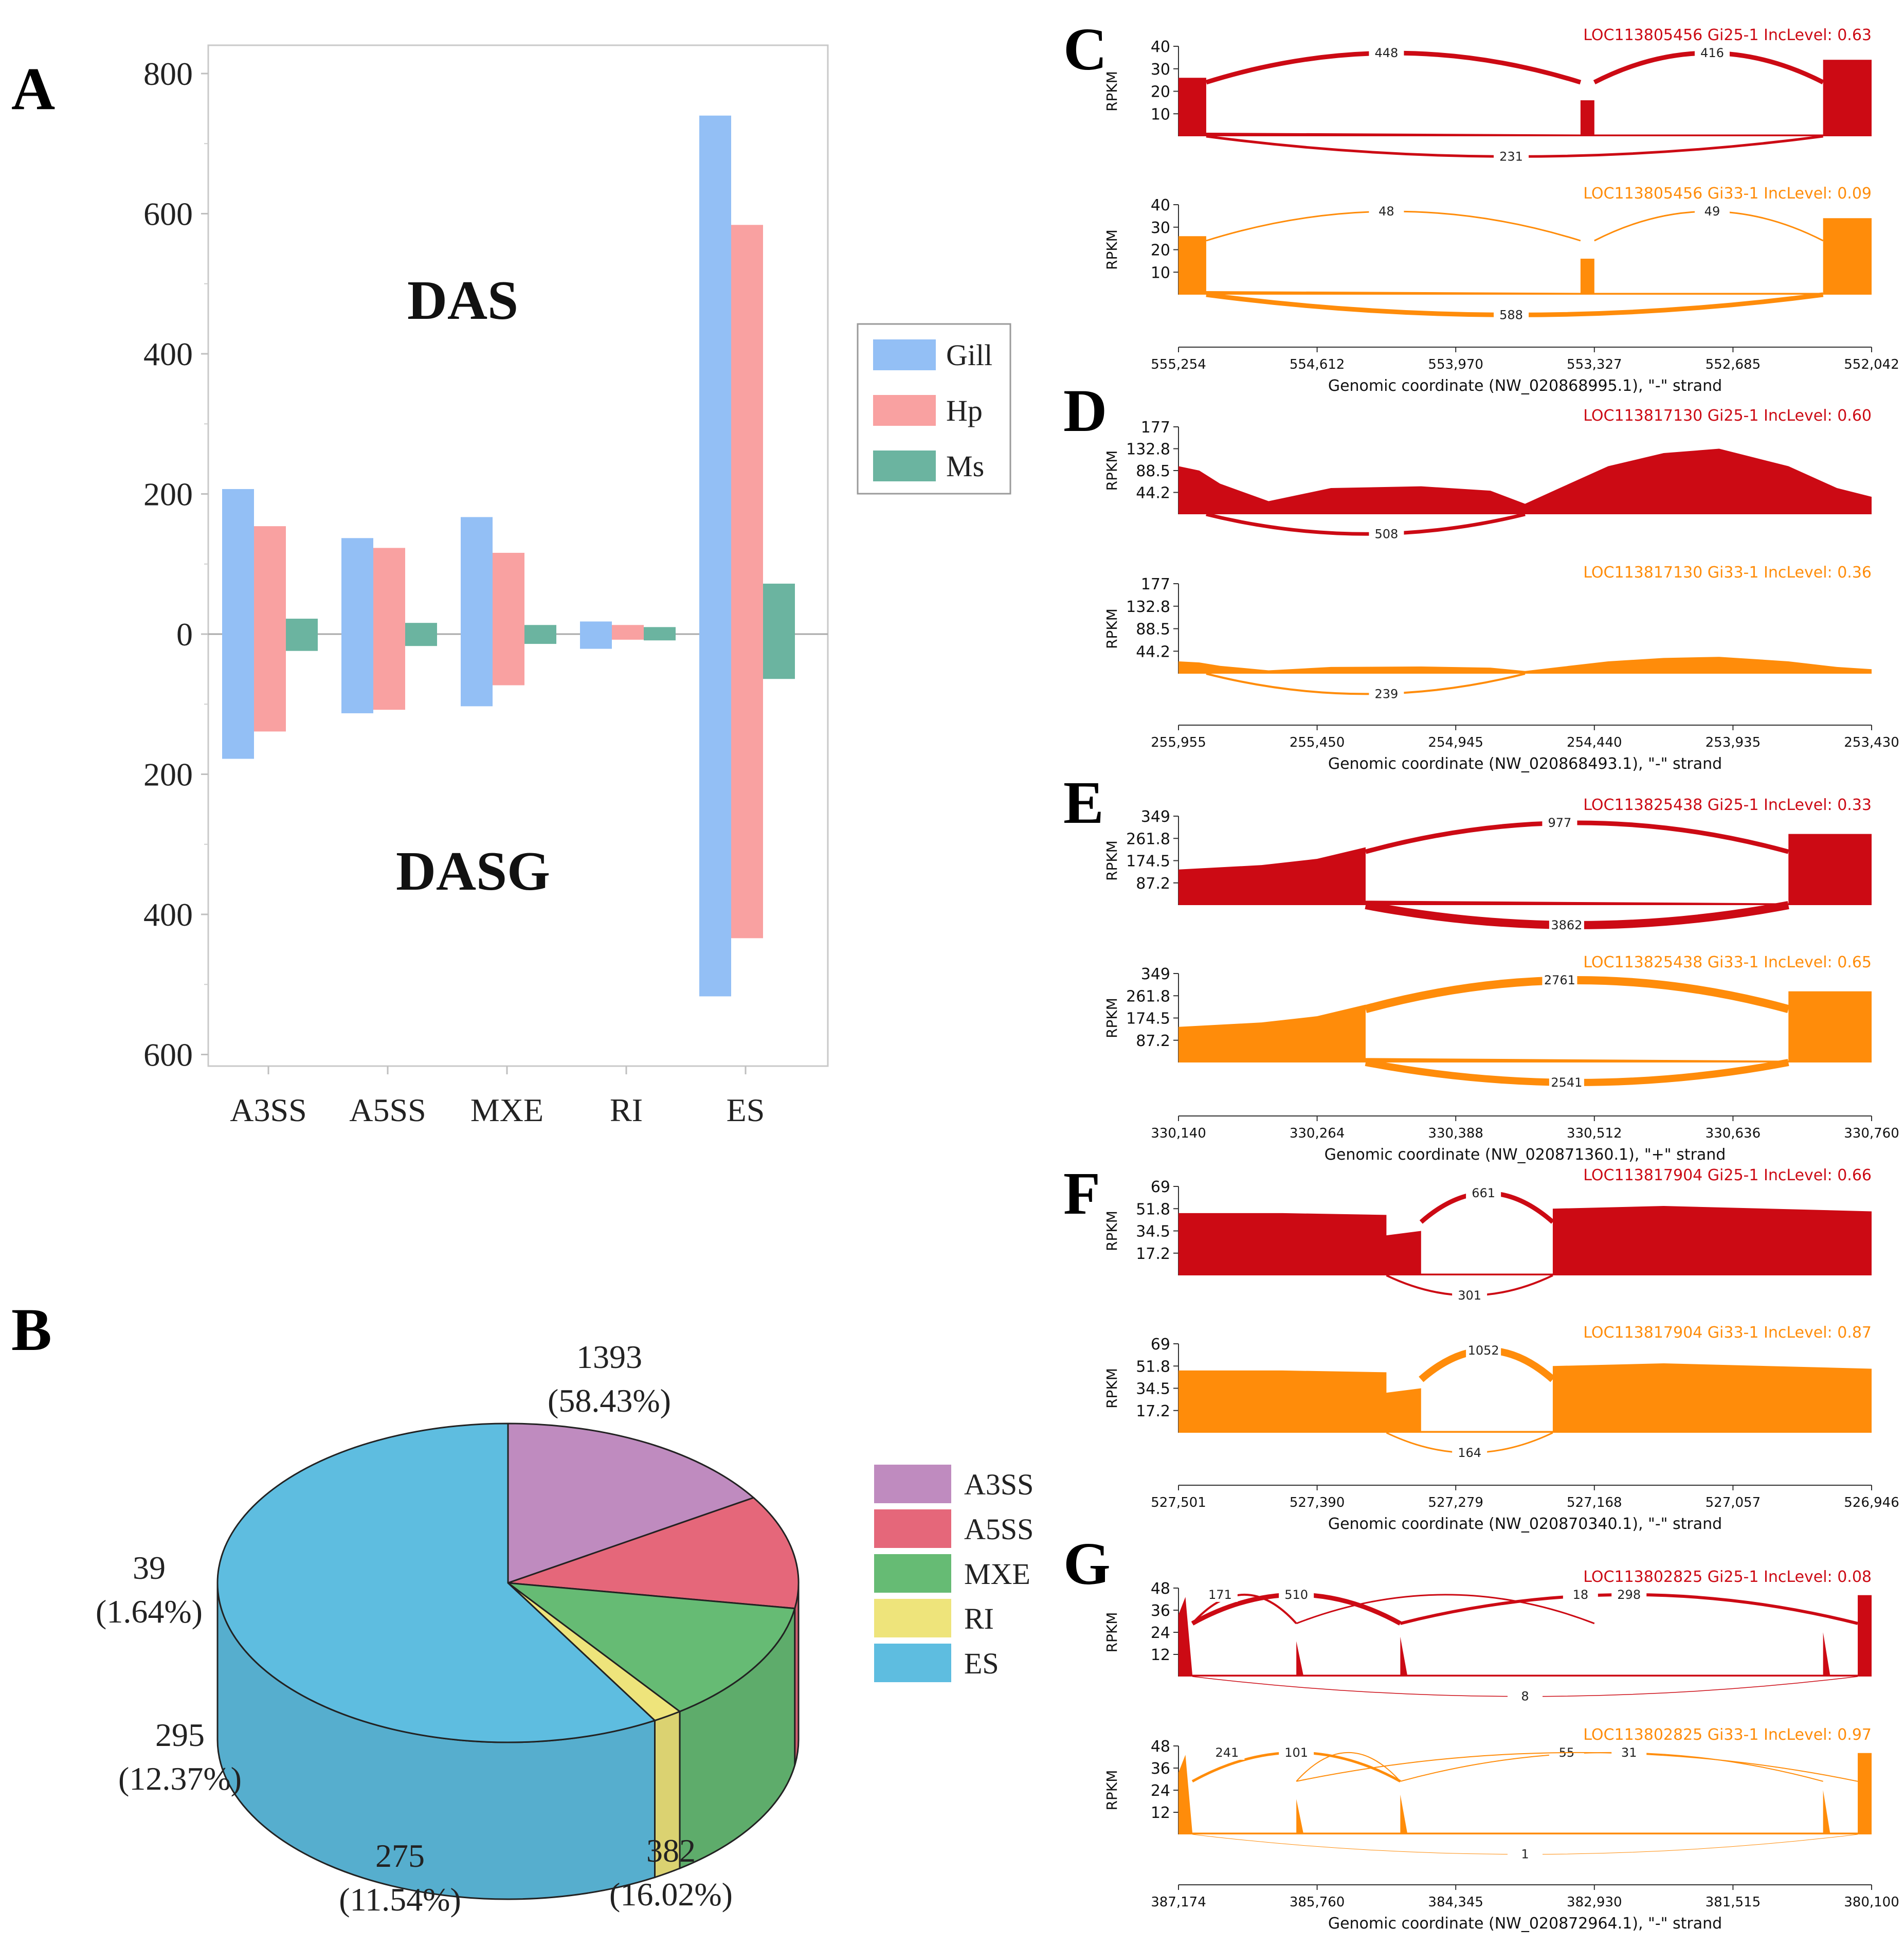 The height and width of the screenshot is (1946, 1904). Describe the element at coordinates (1455, 364) in the screenshot. I see `x-tick-label: 553,970` at that location.